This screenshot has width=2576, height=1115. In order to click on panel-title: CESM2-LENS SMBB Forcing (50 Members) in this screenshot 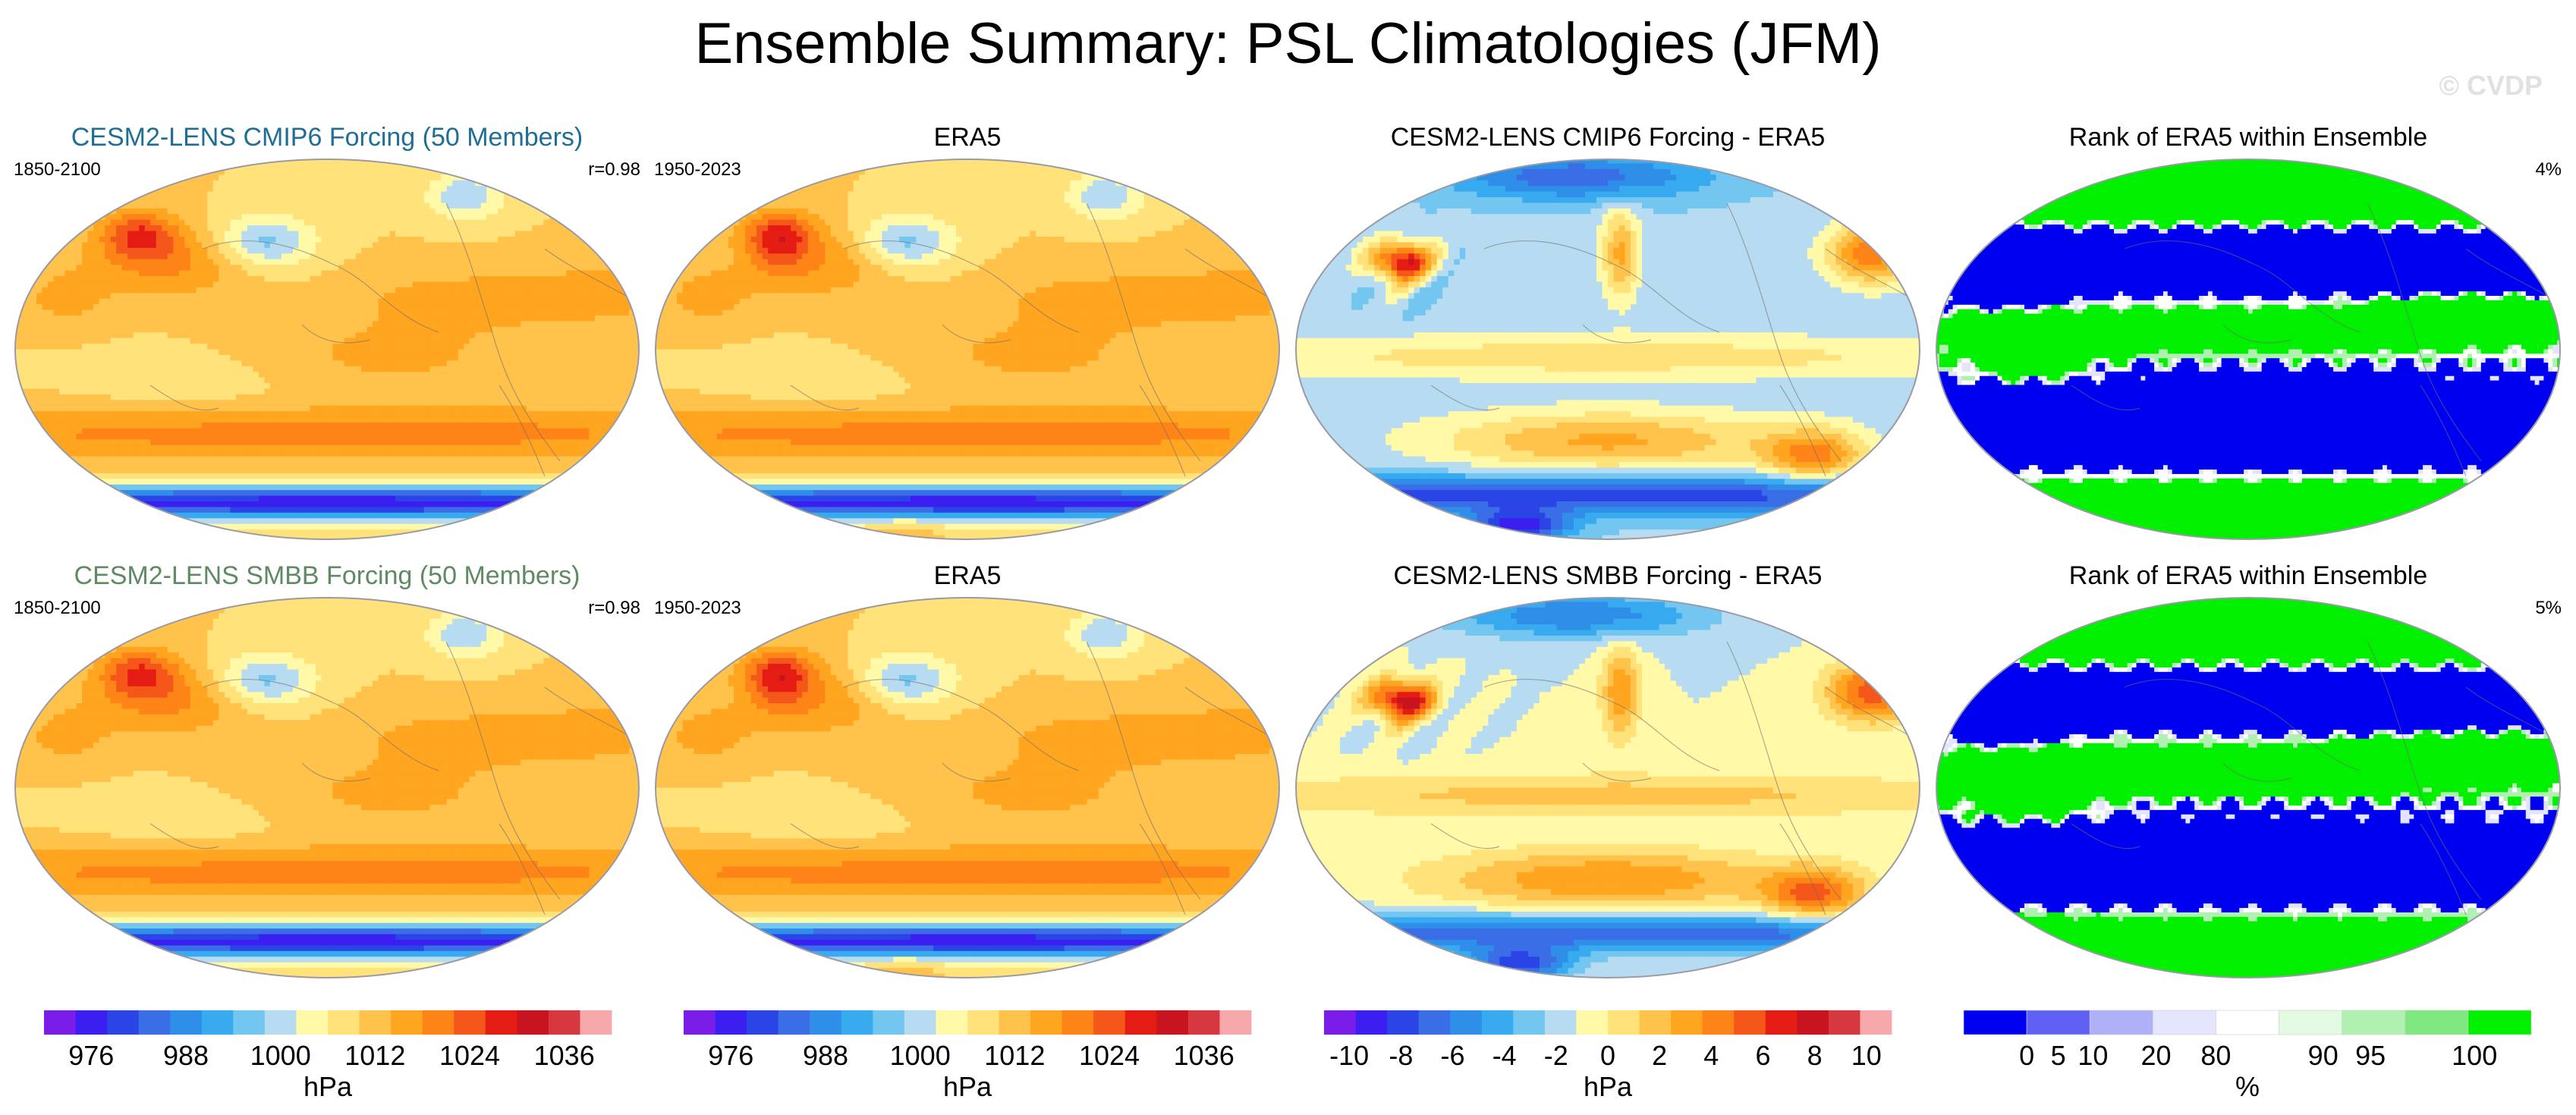, I will do `click(327, 576)`.